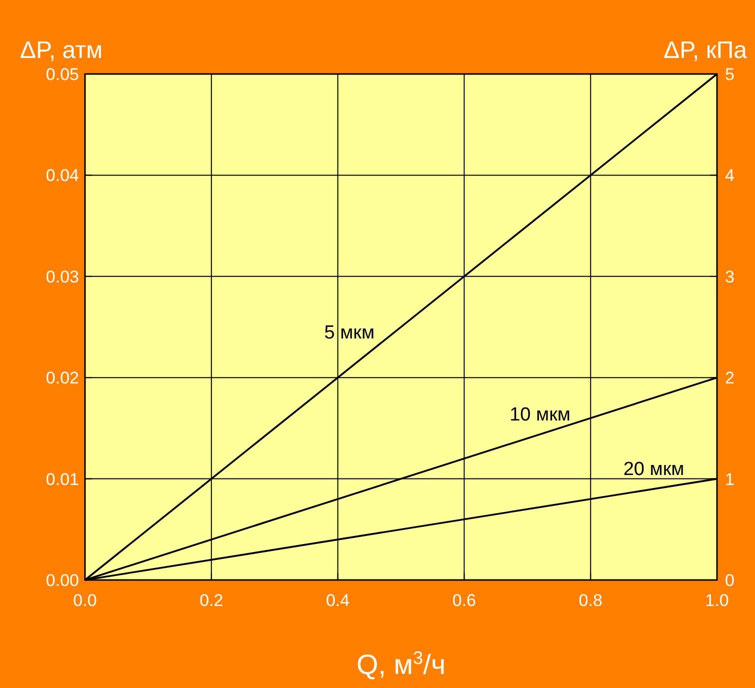 The height and width of the screenshot is (688, 755). Describe the element at coordinates (62, 74) in the screenshot. I see `y-tick-label: 0.05` at that location.